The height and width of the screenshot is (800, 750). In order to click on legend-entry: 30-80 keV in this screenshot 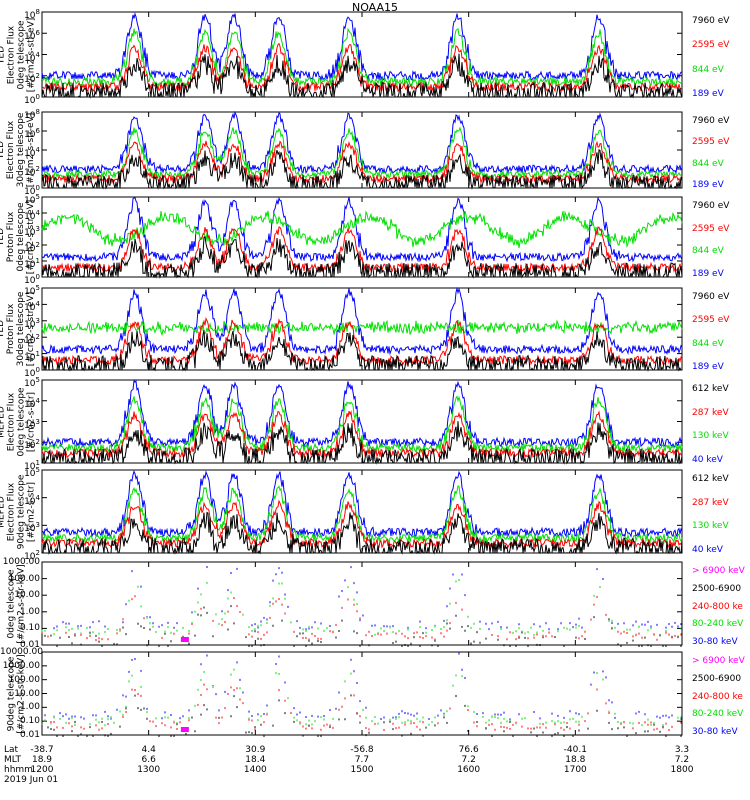, I will do `click(715, 732)`.